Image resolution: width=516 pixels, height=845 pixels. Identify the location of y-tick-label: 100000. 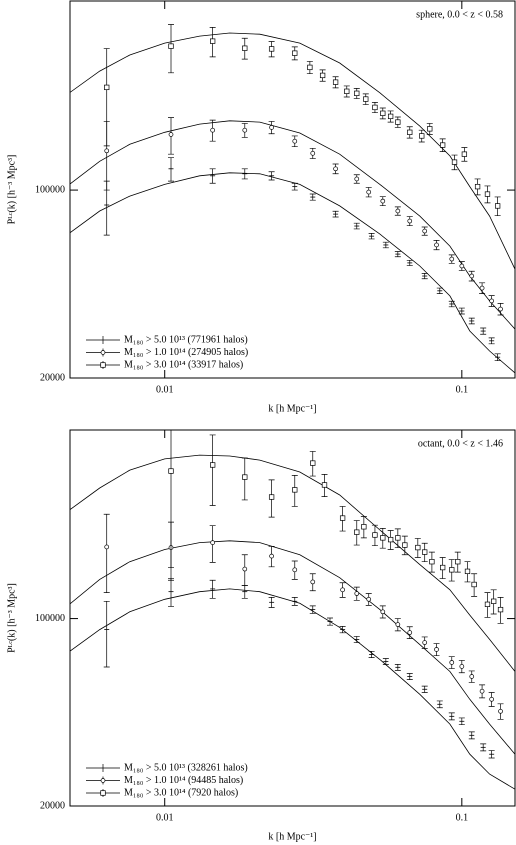
(50, 618).